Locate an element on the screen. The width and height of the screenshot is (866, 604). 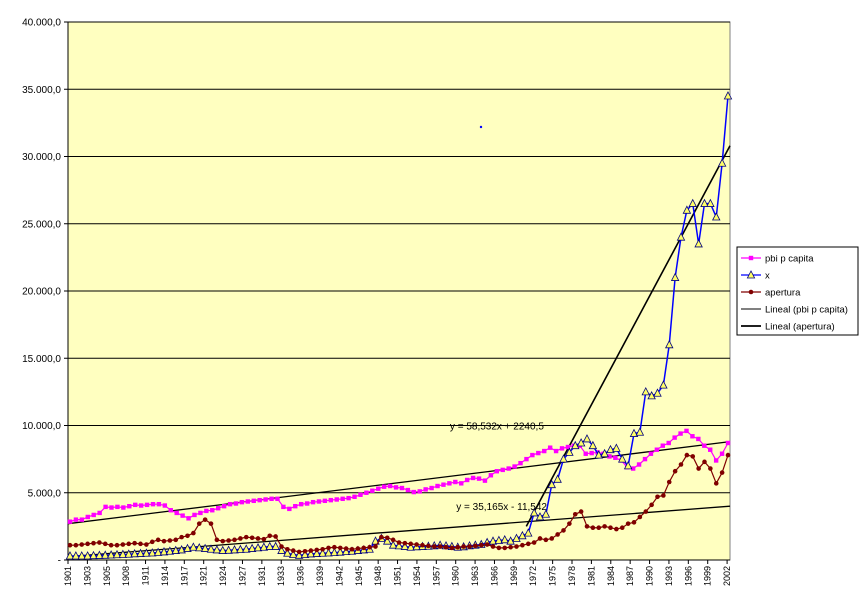
x-tick-label: 1978 is located at coordinates (572, 576).